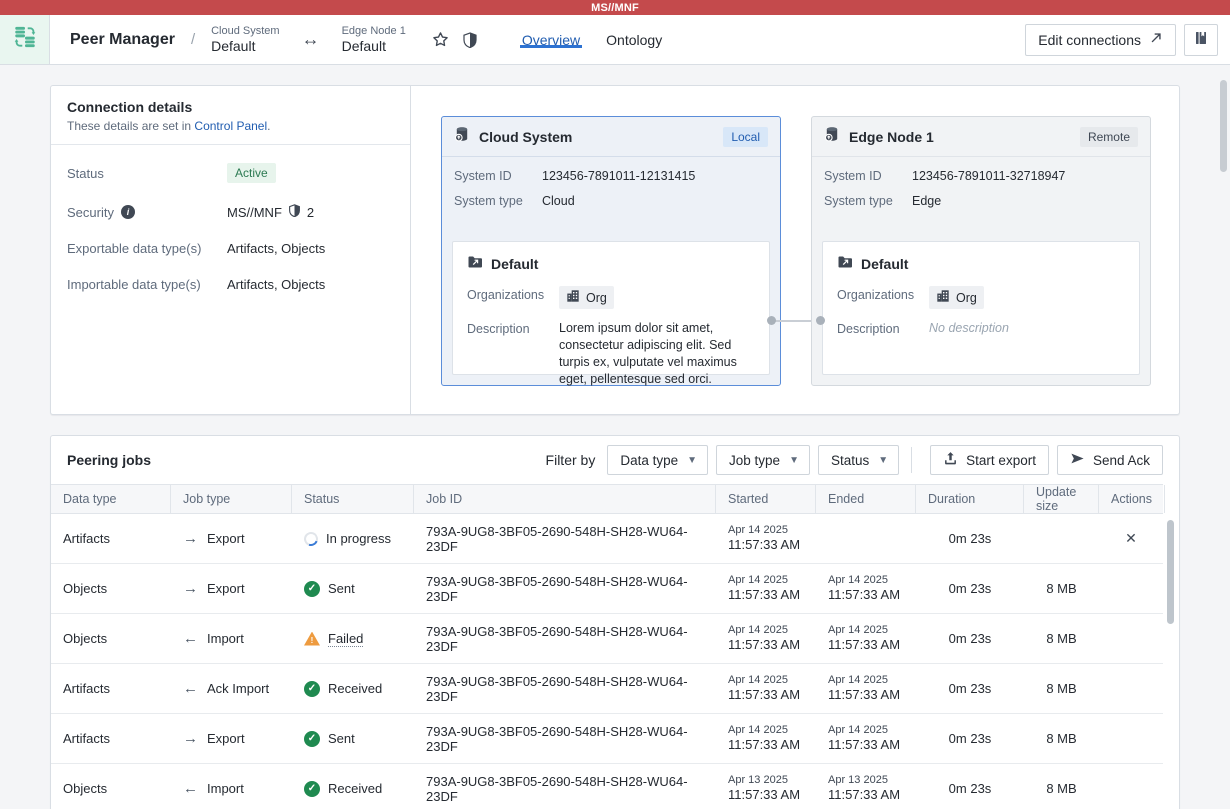  What do you see at coordinates (858, 779) in the screenshot?
I see `ended-date: Apr 13 2025` at bounding box center [858, 779].